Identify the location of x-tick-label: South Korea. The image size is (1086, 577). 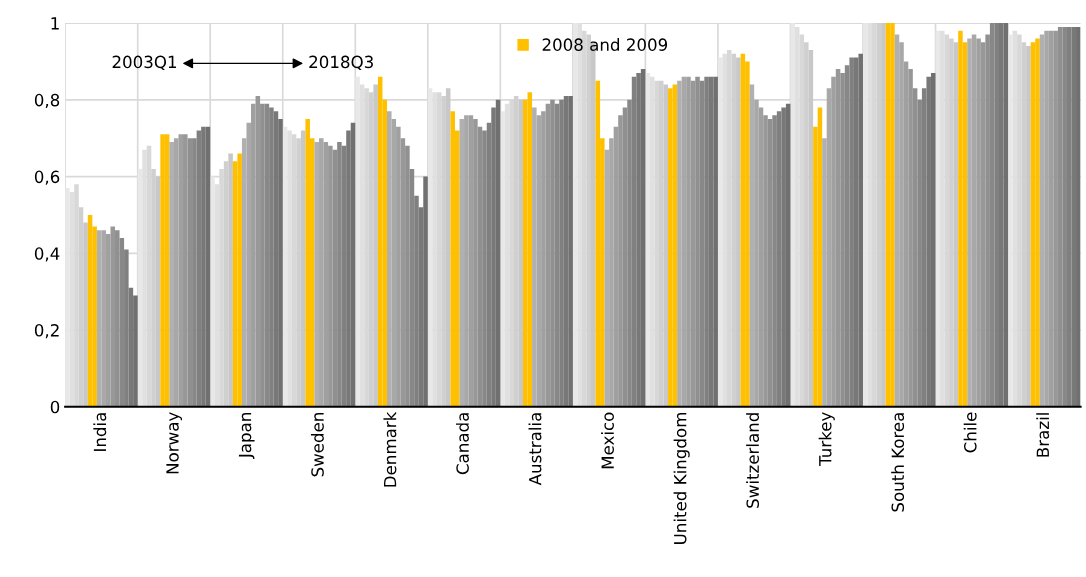
(898, 462).